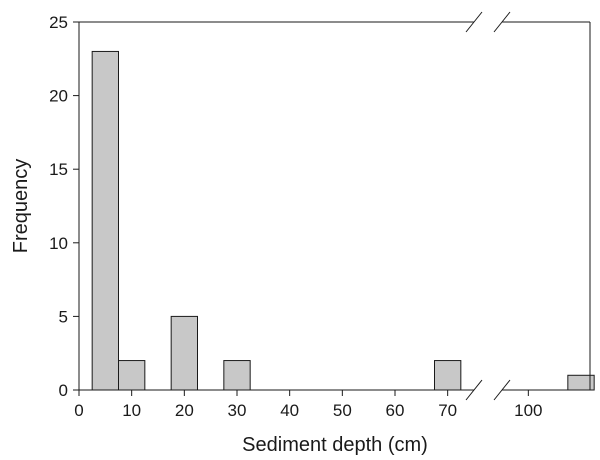 The height and width of the screenshot is (460, 600). What do you see at coordinates (63, 390) in the screenshot?
I see `y-tick-label: 0` at bounding box center [63, 390].